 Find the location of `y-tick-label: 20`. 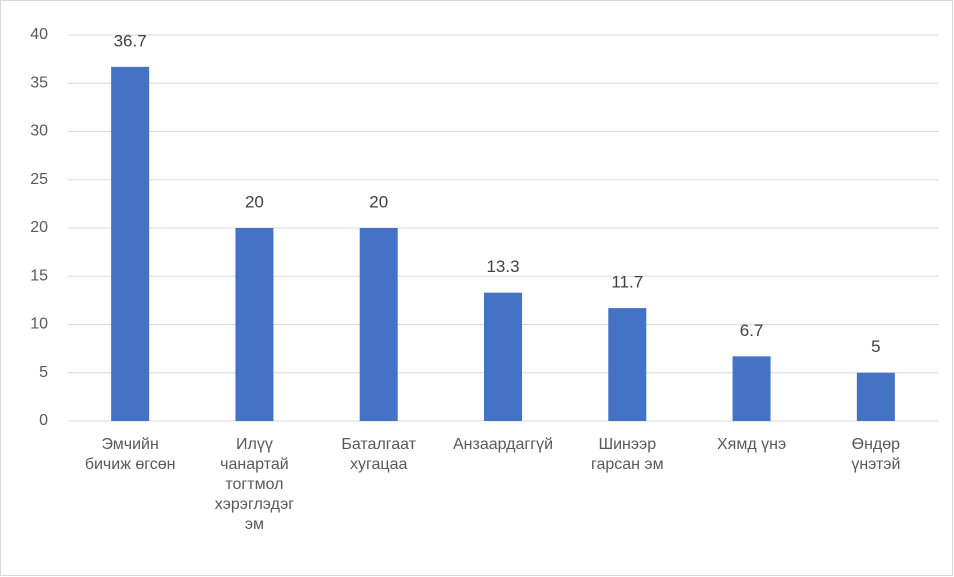

y-tick-label: 20 is located at coordinates (39, 227).